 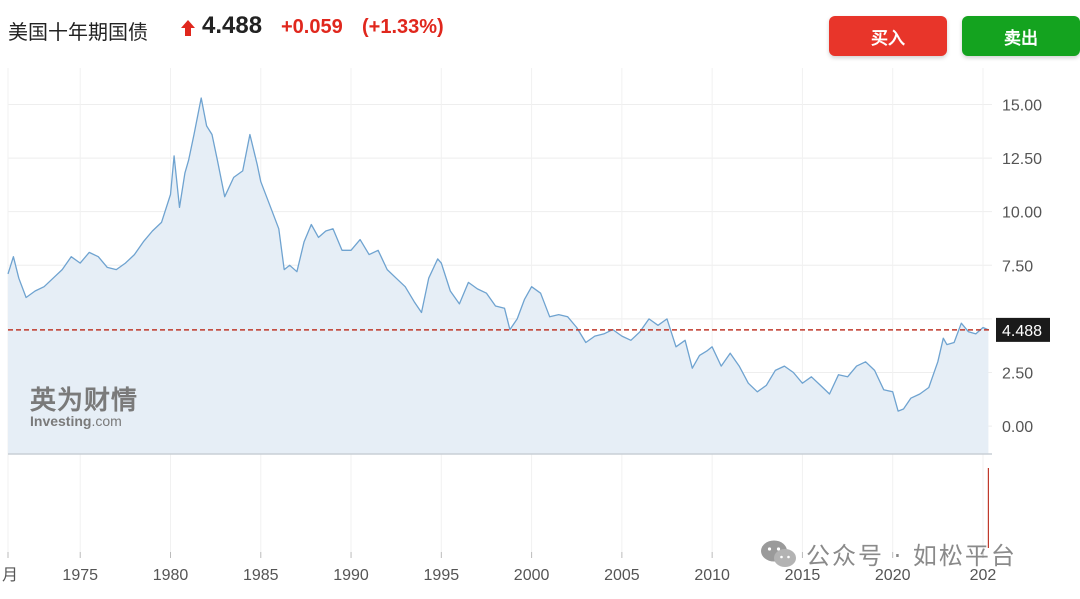 I want to click on price-change: +0.059, so click(x=312, y=27).